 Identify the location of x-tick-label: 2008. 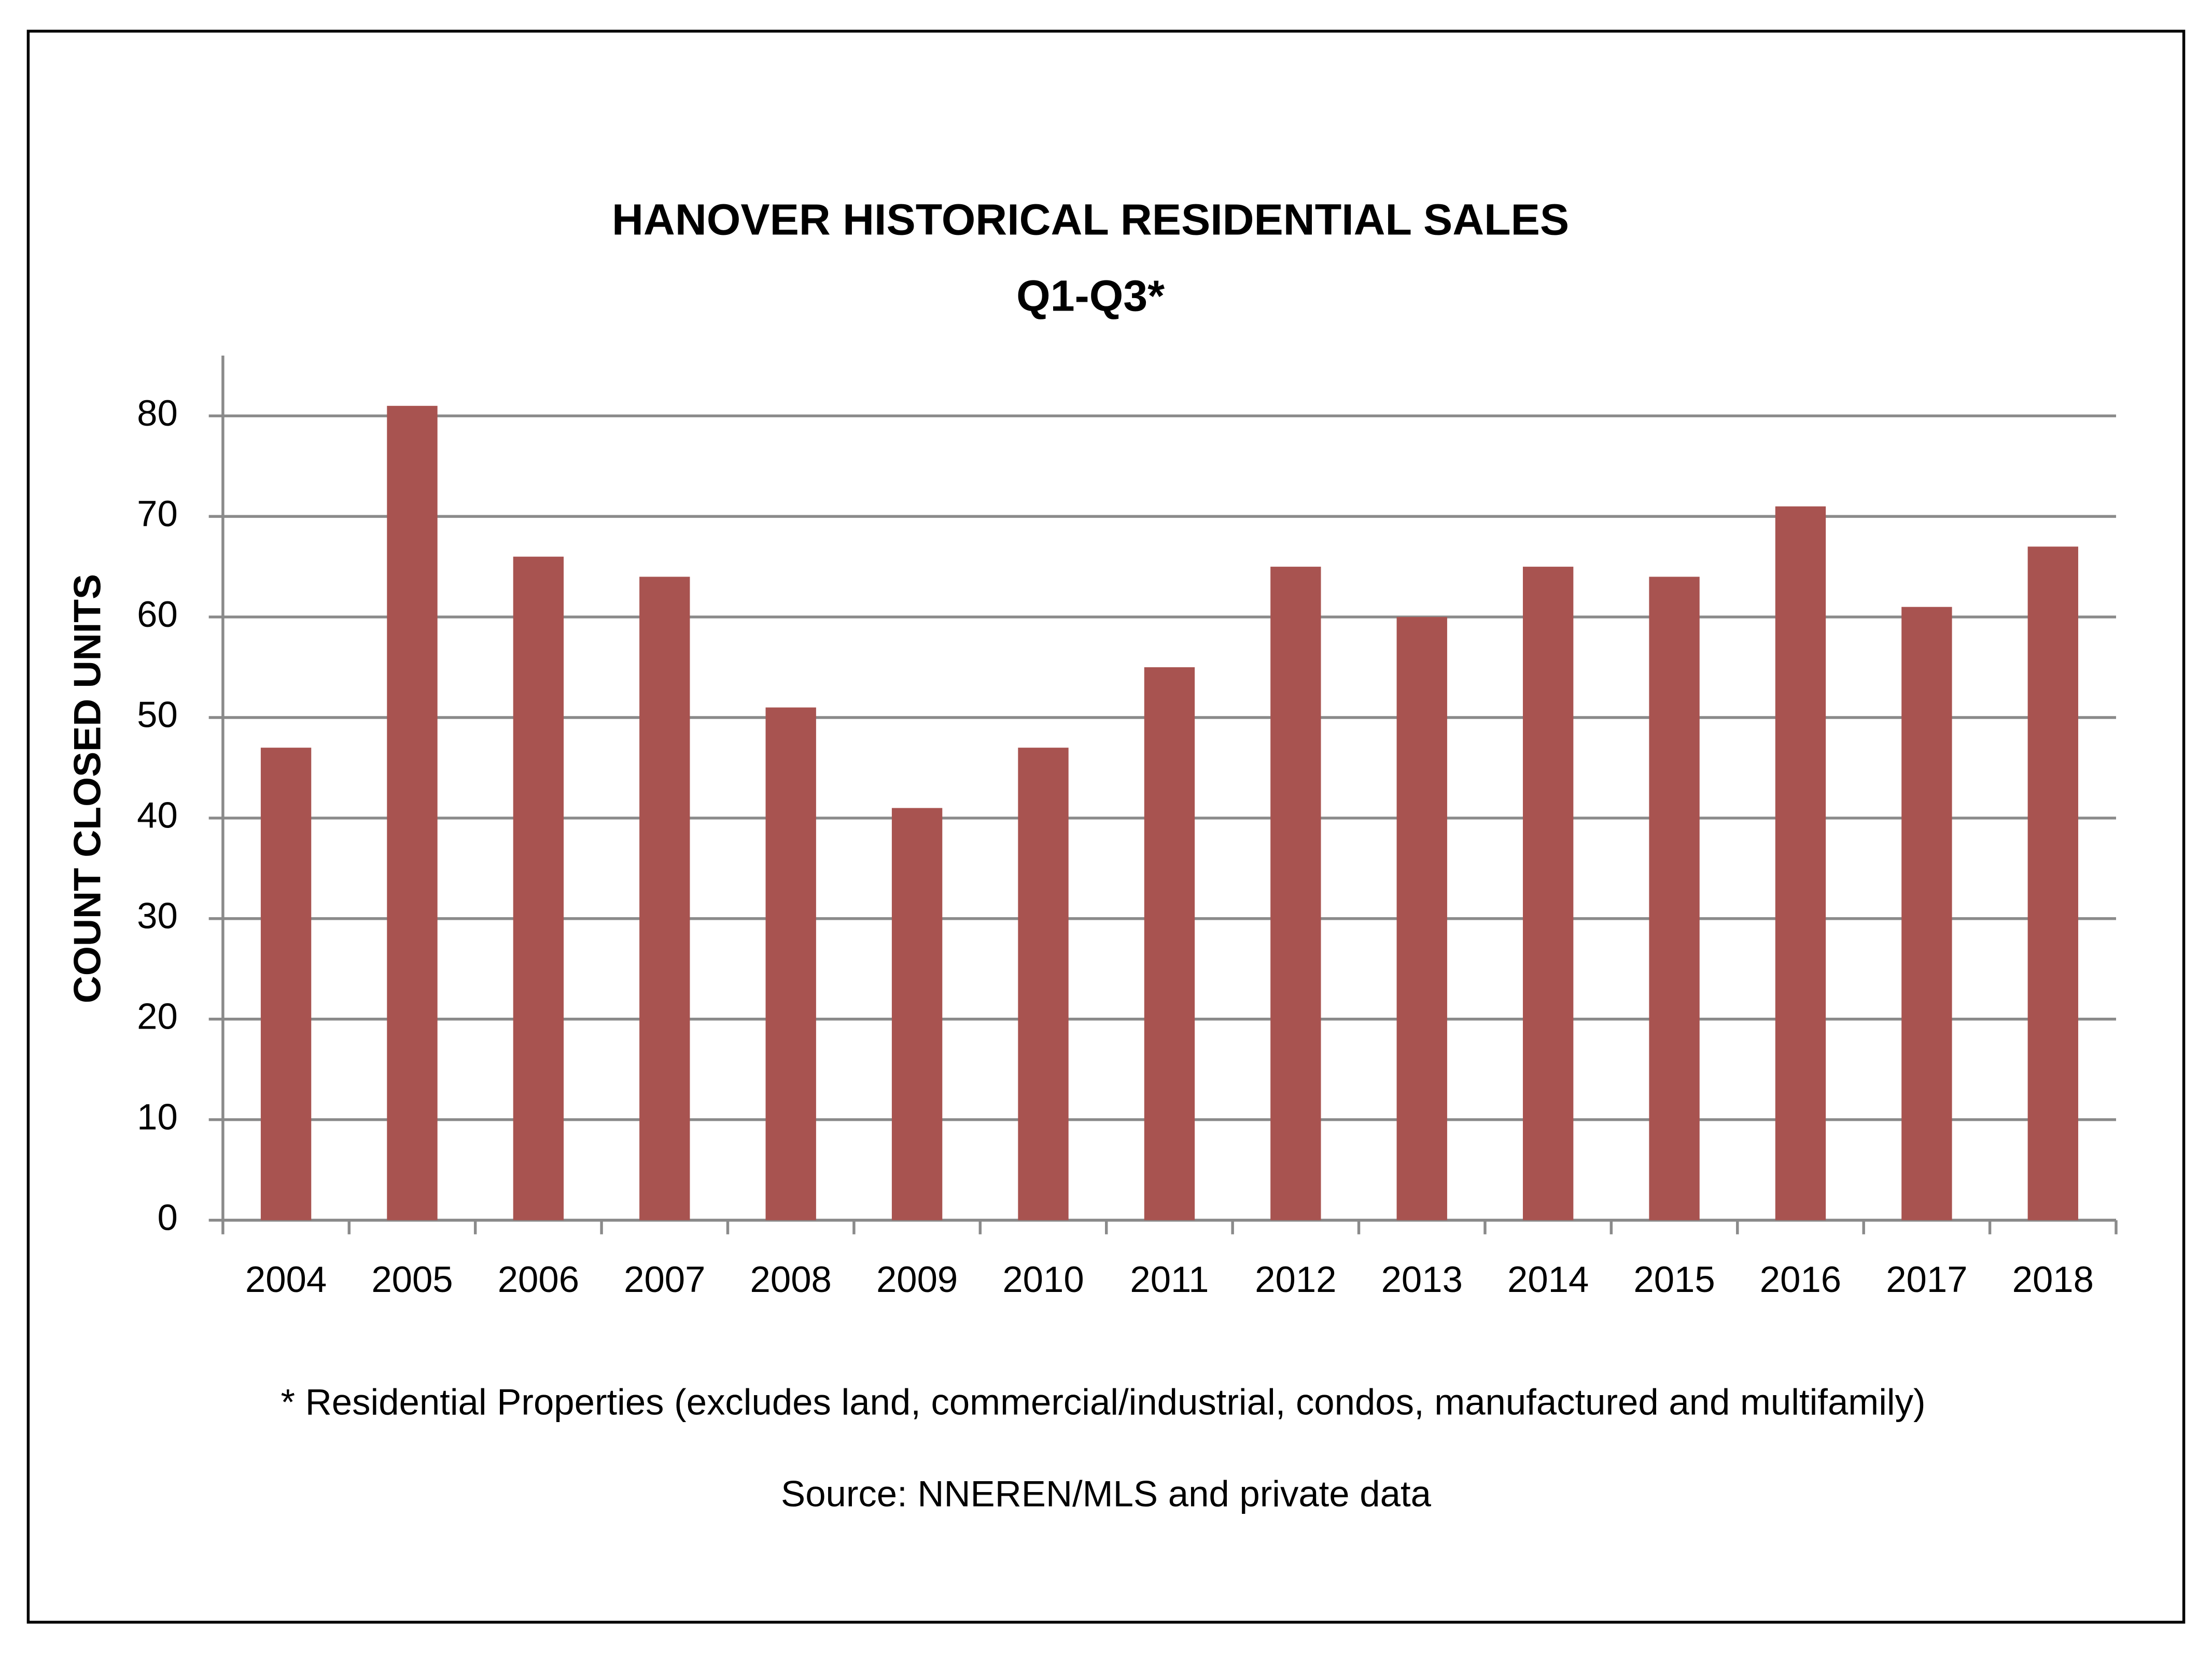
(791, 1279).